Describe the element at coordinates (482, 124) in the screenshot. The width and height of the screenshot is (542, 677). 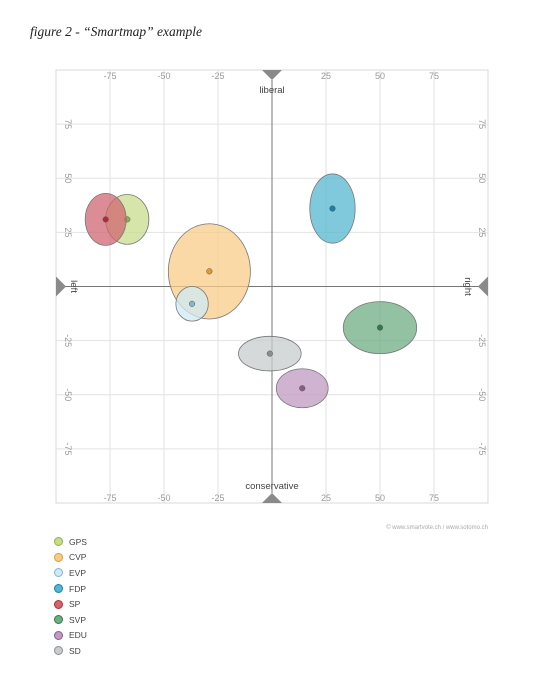
I see `y-tick-label-right: 75` at that location.